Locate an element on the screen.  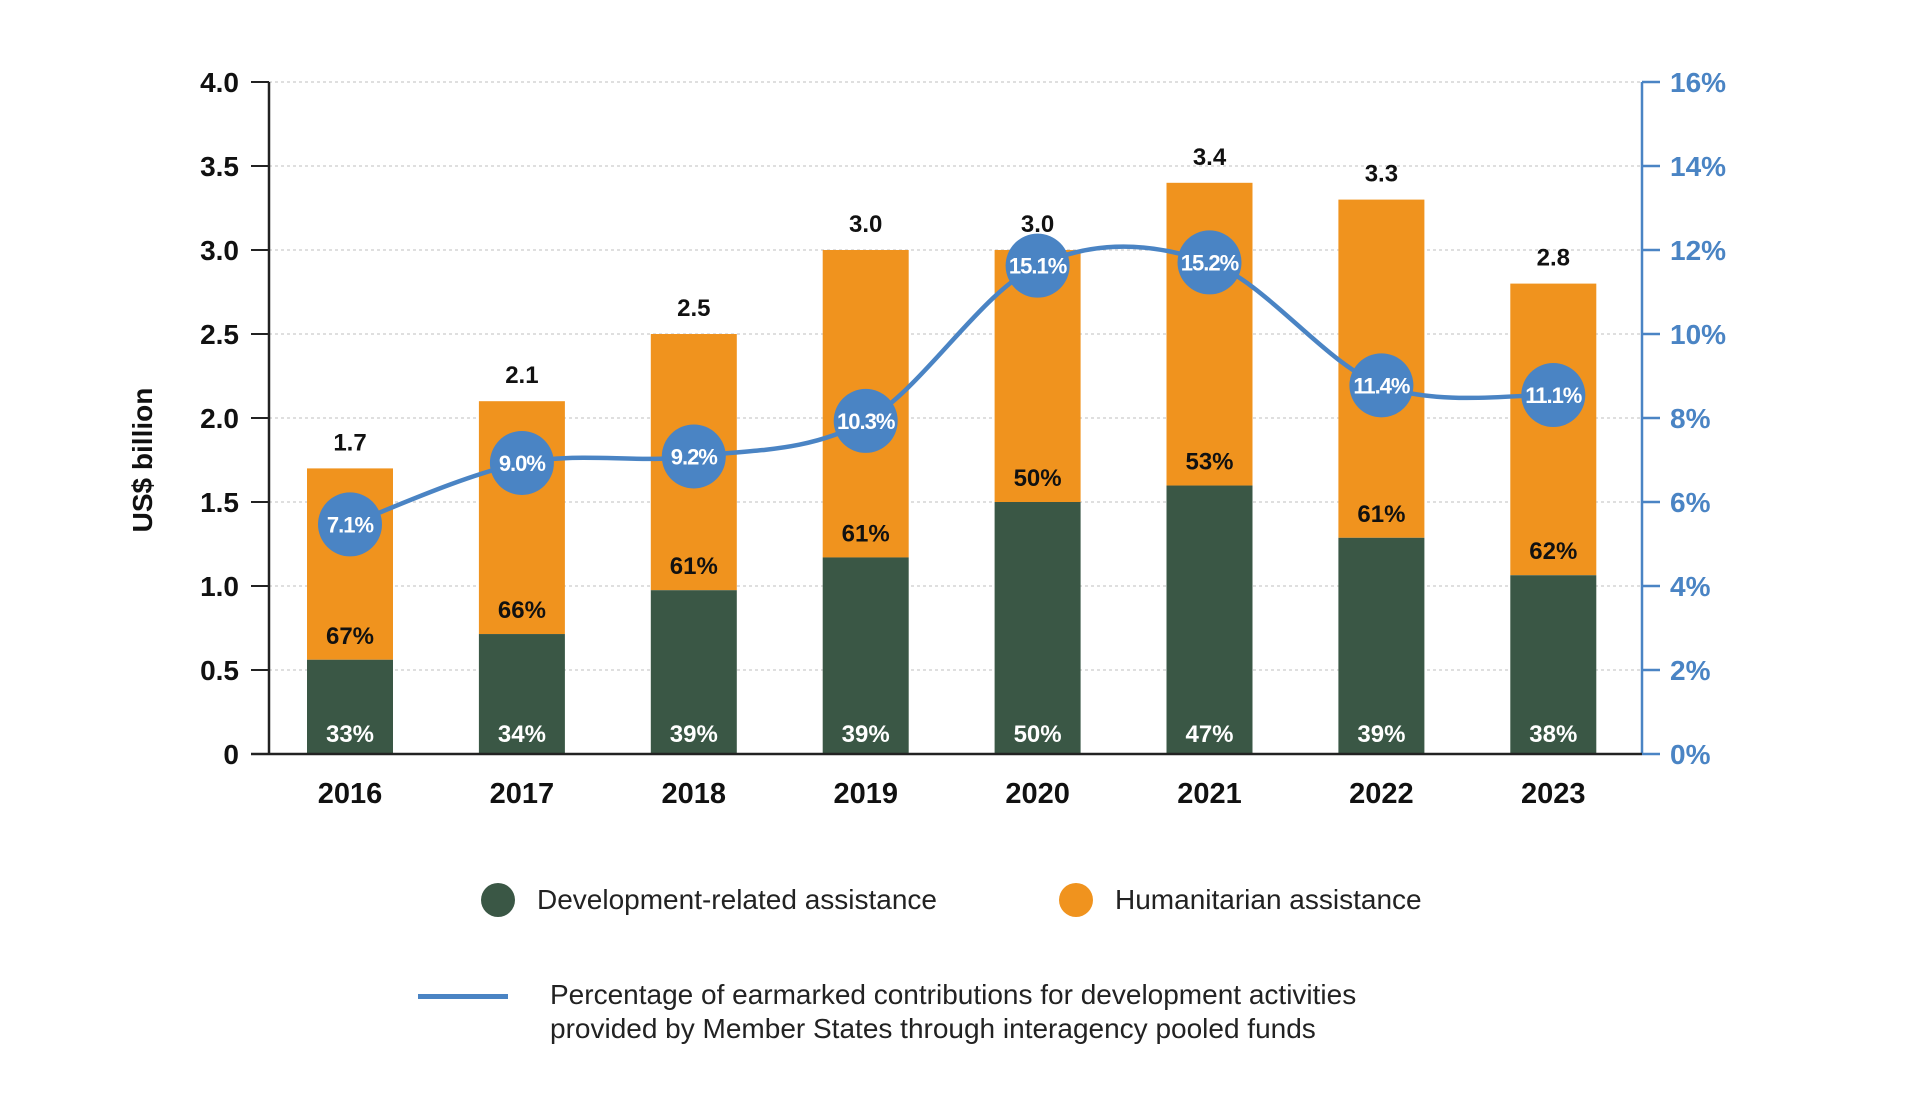
x-tick-label: 2021 is located at coordinates (1209, 794).